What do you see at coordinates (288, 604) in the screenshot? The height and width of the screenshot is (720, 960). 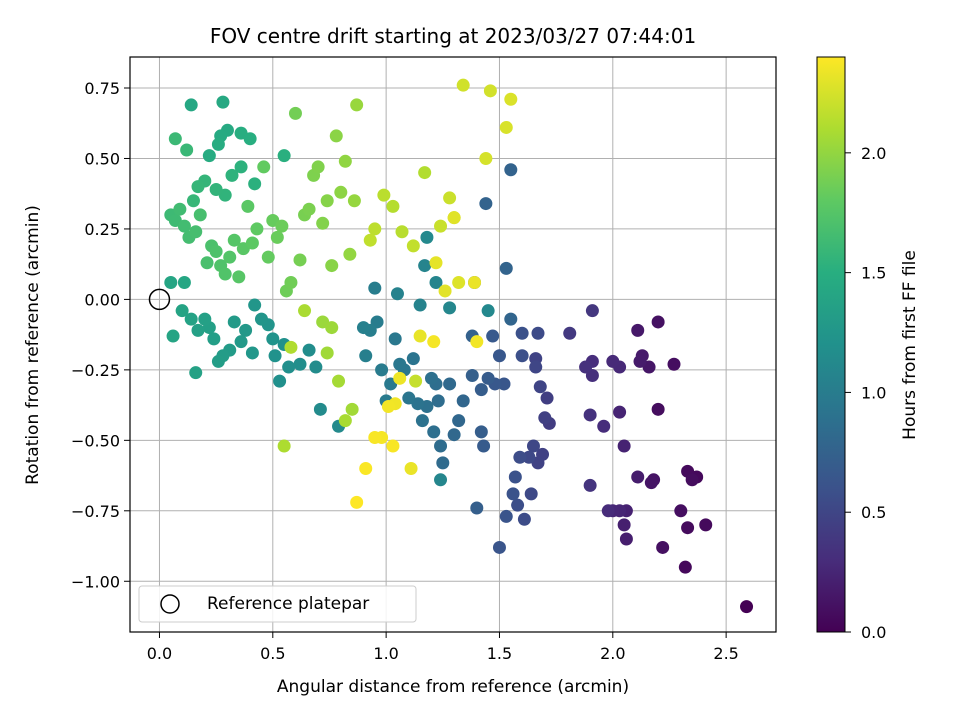 I see `legend-entry-label: Reference platepar` at bounding box center [288, 604].